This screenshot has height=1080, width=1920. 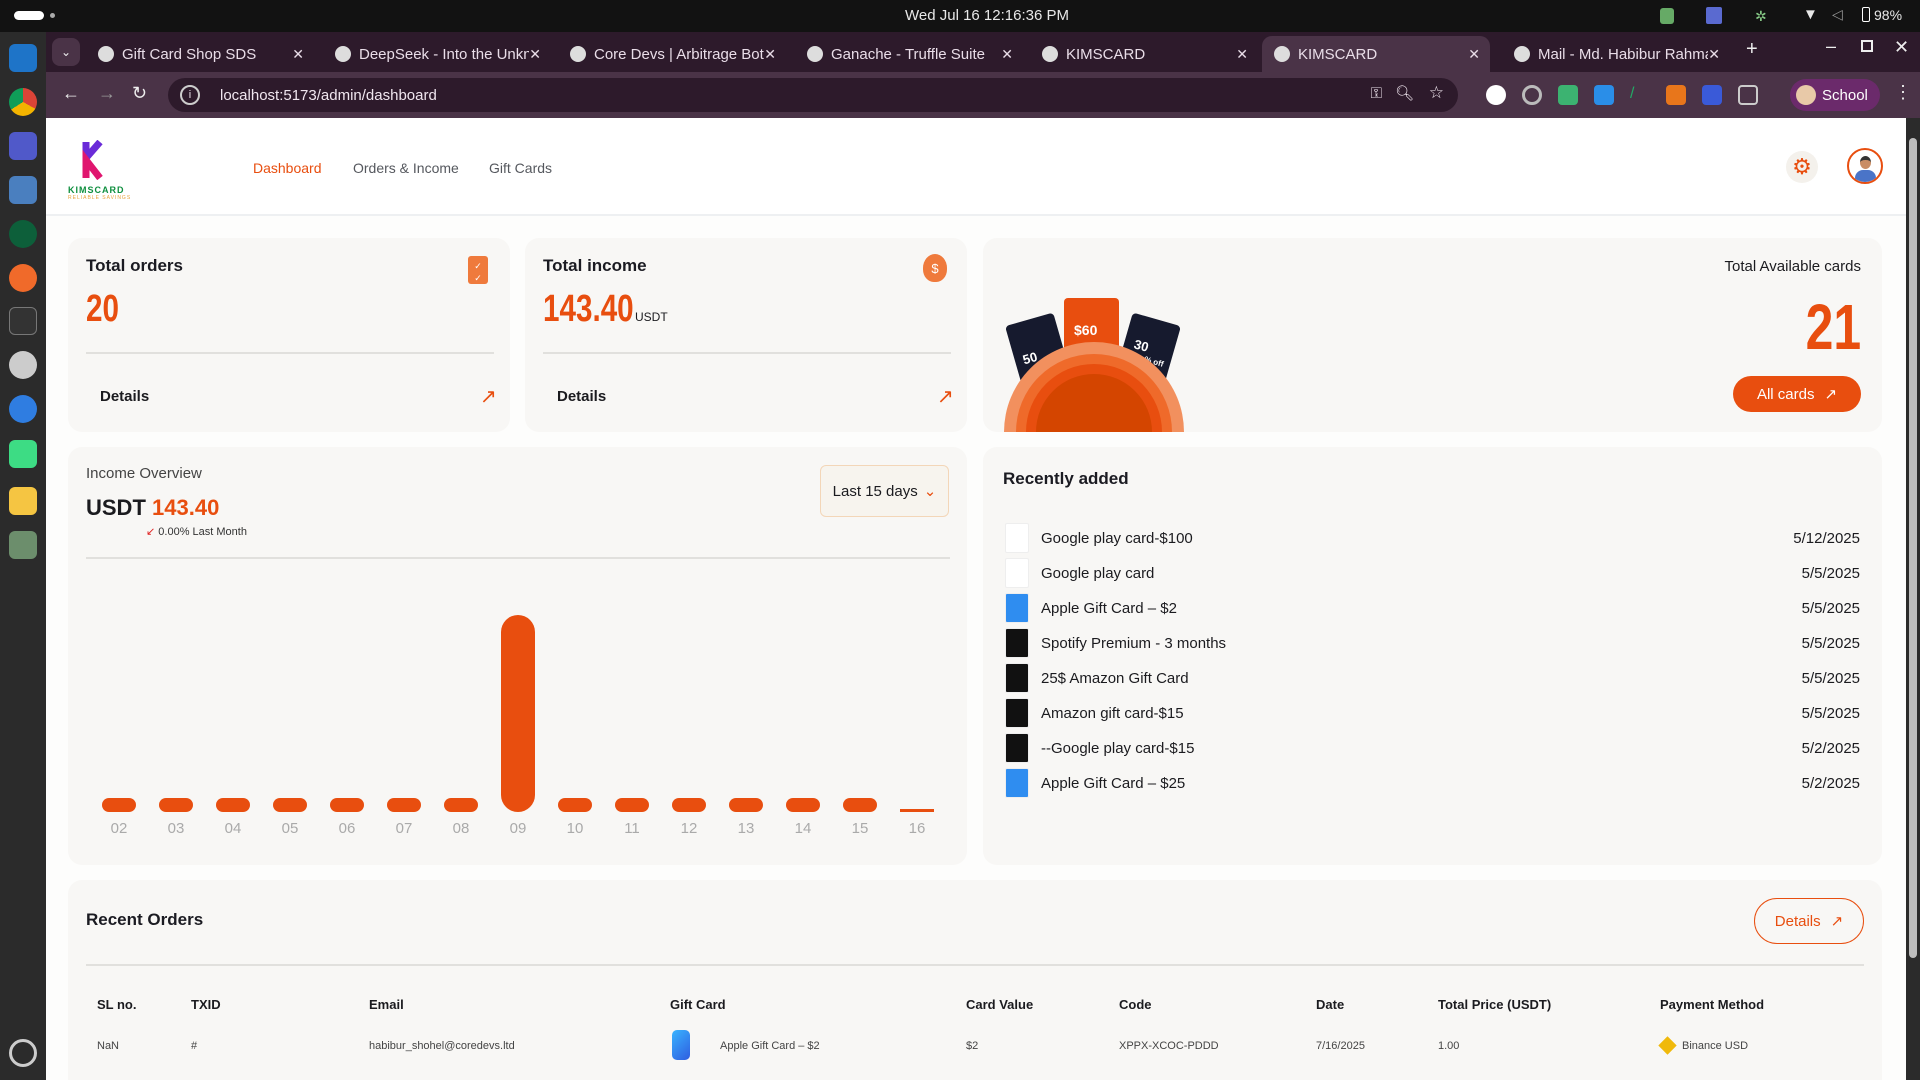 What do you see at coordinates (1604, 95) in the screenshot?
I see `extension-f-icon` at bounding box center [1604, 95].